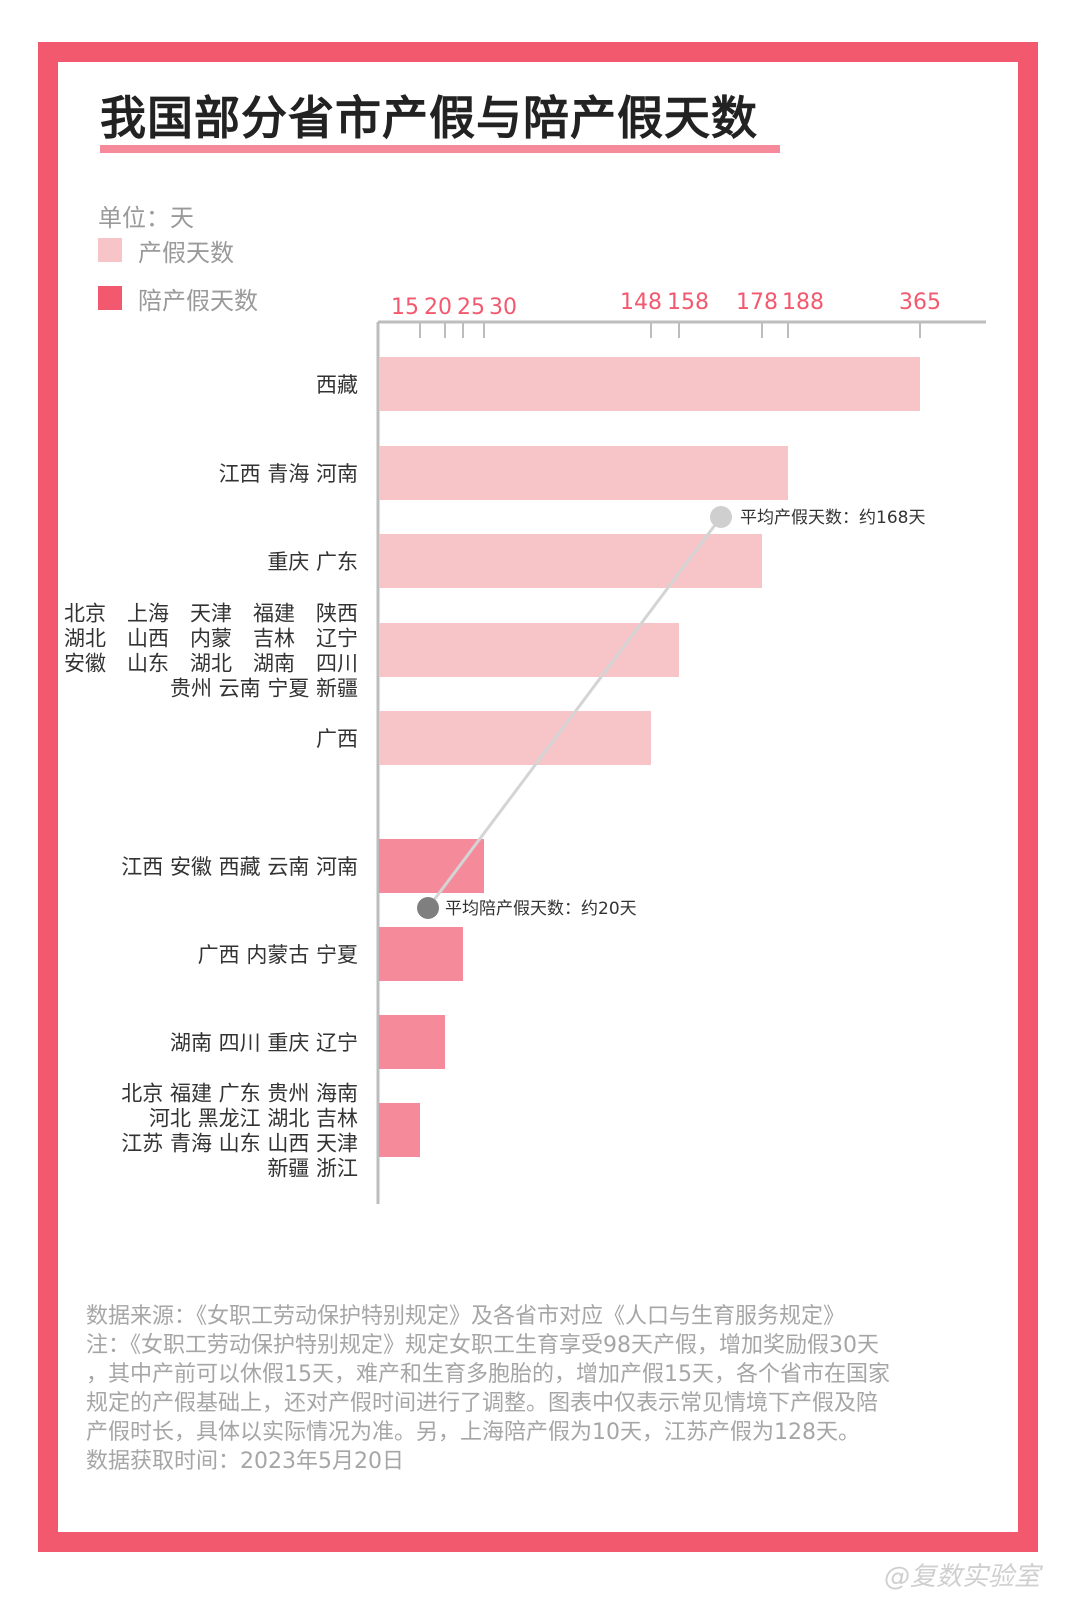 This screenshot has height=1601, width=1080. I want to click on legend-item-paternity: 陪产假天数, so click(178, 299).